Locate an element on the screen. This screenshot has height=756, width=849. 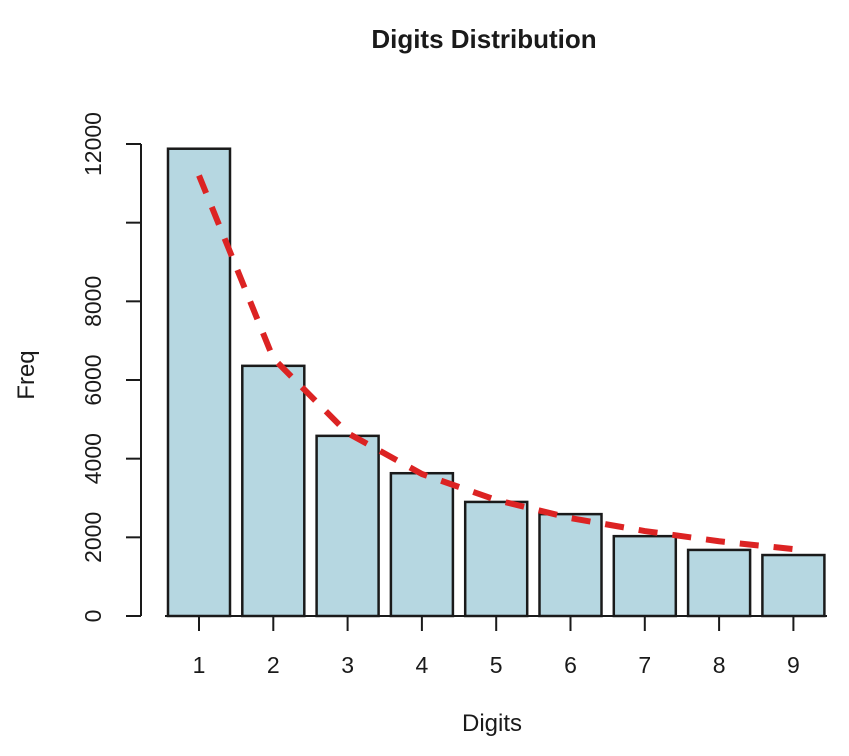
chart-title: Digits Distribution is located at coordinates (483, 39).